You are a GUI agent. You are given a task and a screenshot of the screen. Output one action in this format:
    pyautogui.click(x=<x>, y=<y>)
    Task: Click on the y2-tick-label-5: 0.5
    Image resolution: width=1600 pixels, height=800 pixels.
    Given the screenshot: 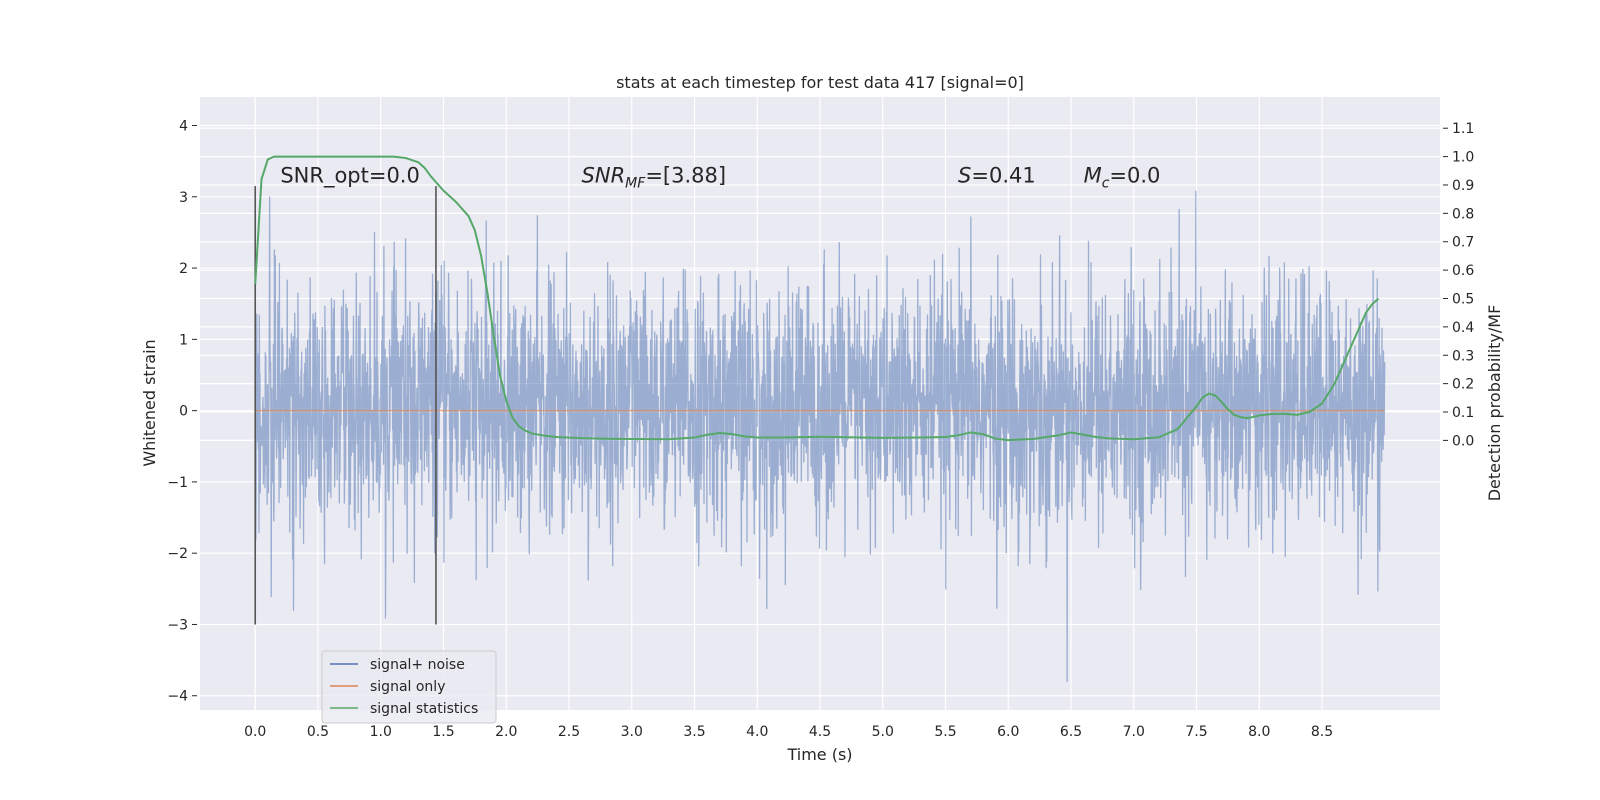 What is the action you would take?
    pyautogui.click(x=1463, y=299)
    